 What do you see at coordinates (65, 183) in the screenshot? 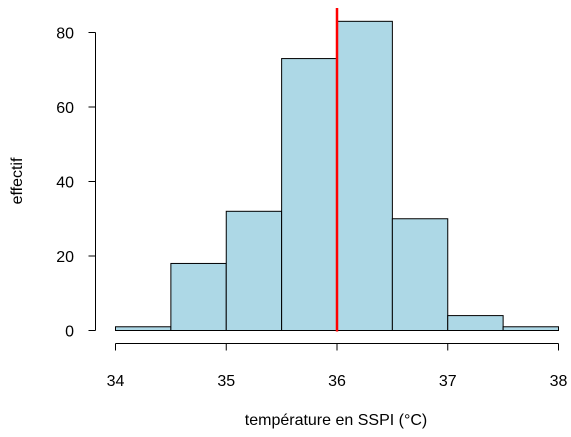
I see `y-tick-label-2: 40` at bounding box center [65, 183].